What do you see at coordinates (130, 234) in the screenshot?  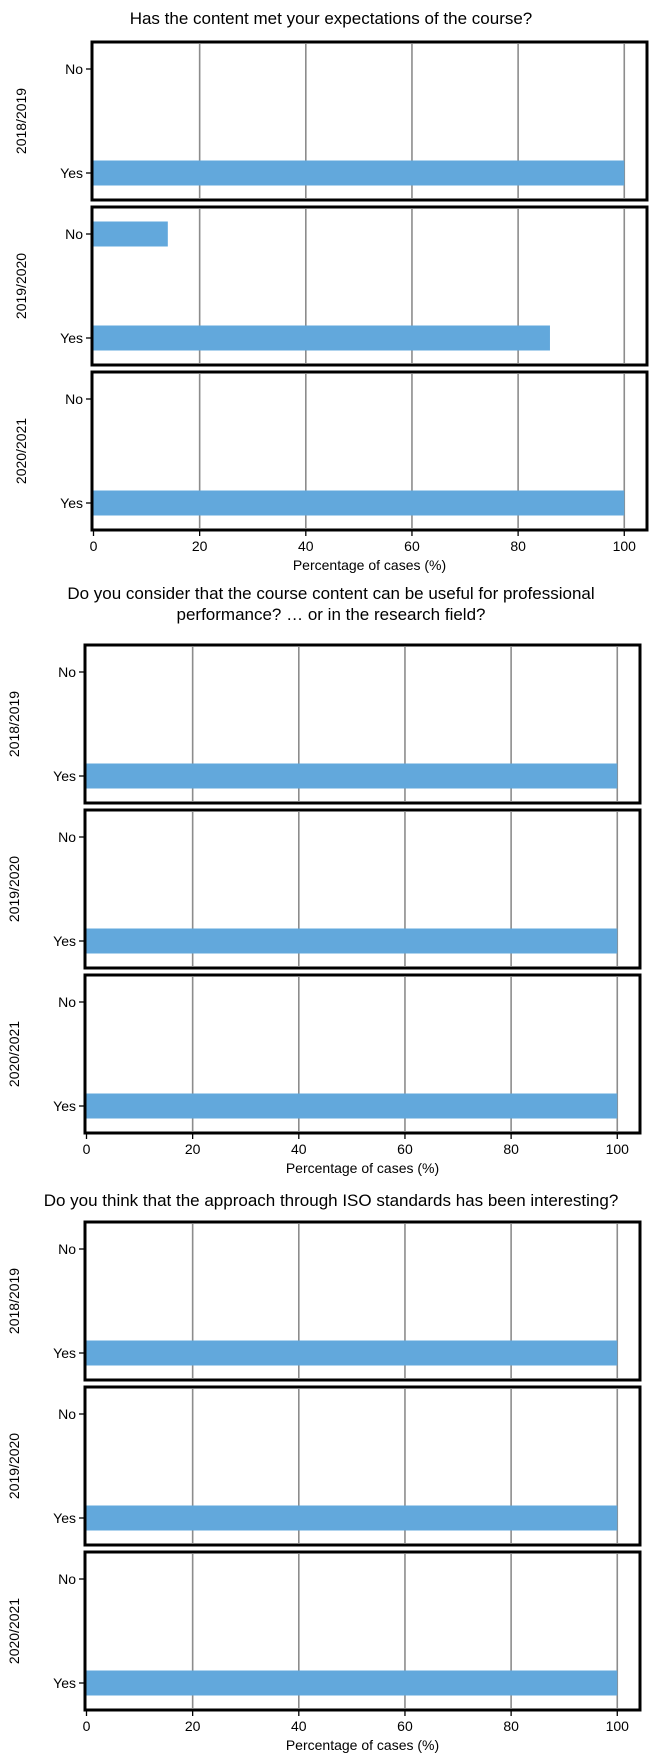 I see `bar-no` at bounding box center [130, 234].